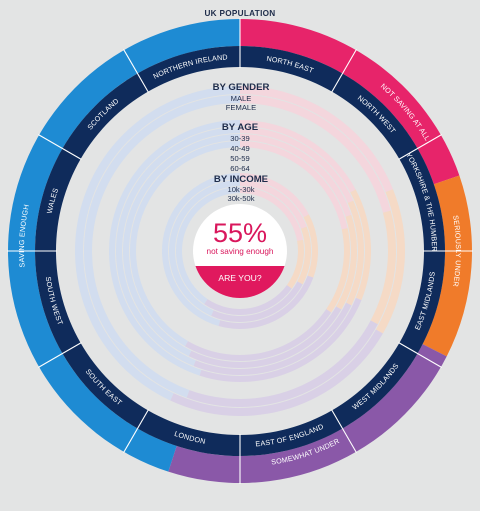 This screenshot has width=480, height=511. Describe the element at coordinates (239, 168) in the screenshot. I see `age-item-60-64: 60-64` at that location.